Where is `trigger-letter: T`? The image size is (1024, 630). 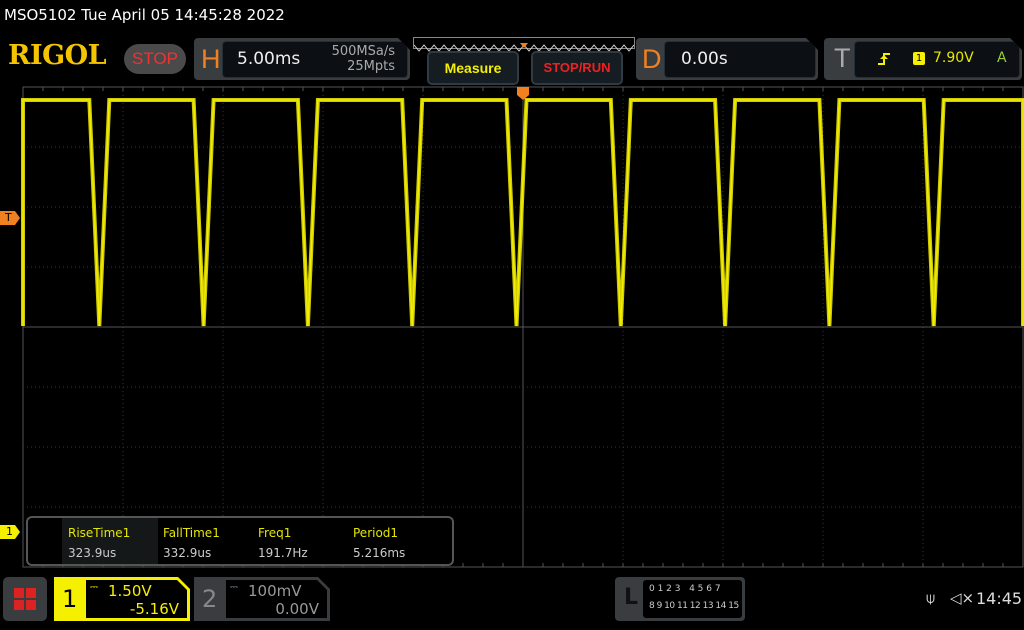 trigger-letter: T is located at coordinates (842, 58).